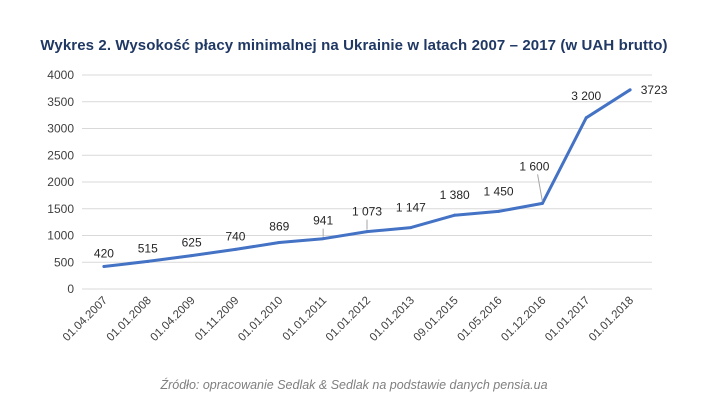  Describe the element at coordinates (60, 236) in the screenshot. I see `y-tick-label: 1000` at that location.